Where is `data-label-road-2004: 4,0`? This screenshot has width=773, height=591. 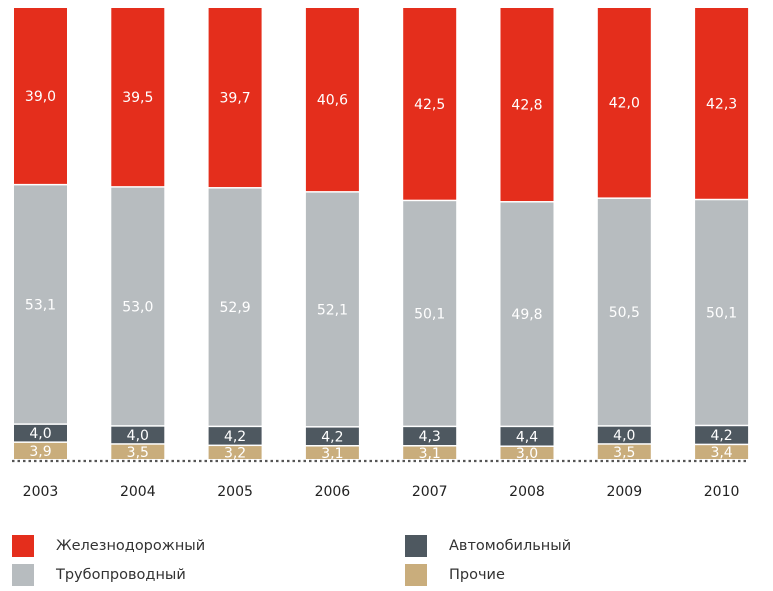
data-label-road-2004: 4,0 is located at coordinates (138, 436).